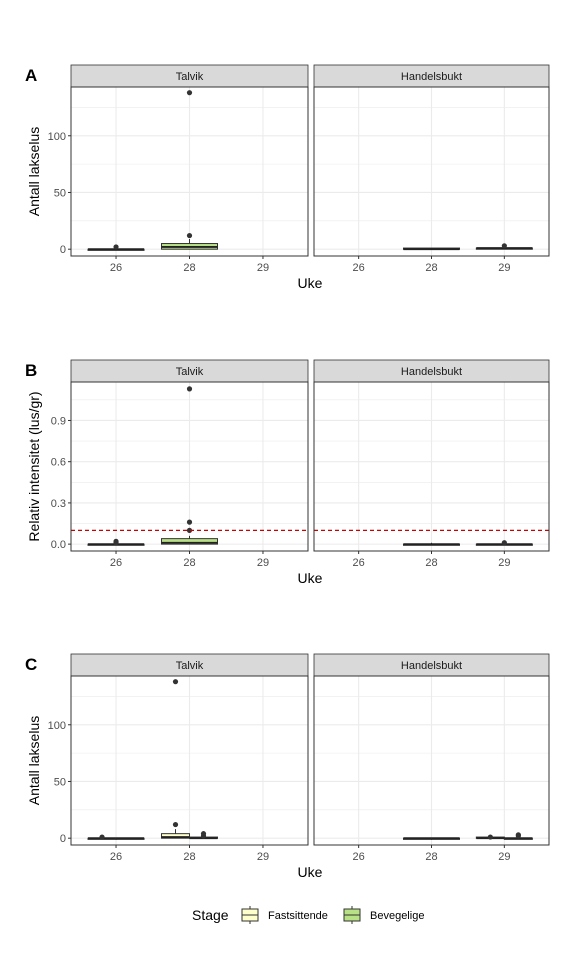 The height and width of the screenshot is (960, 576). What do you see at coordinates (397, 916) in the screenshot?
I see `legend-label: Bevegelige` at bounding box center [397, 916].